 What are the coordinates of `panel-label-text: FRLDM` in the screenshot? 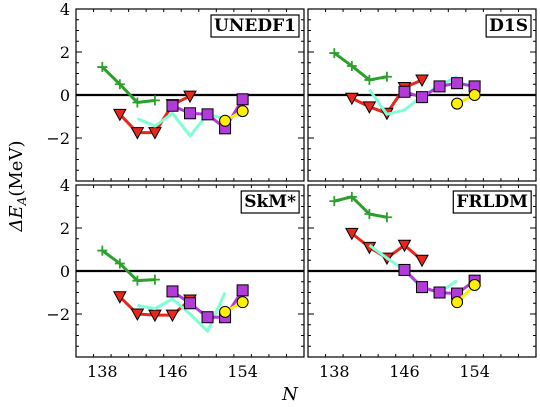 It's located at (492, 202).